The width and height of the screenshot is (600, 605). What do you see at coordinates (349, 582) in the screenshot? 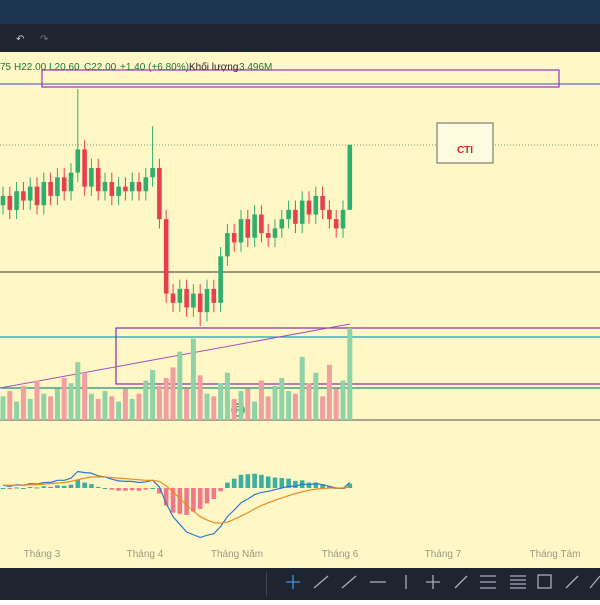
I see `ray-tool` at bounding box center [349, 582].